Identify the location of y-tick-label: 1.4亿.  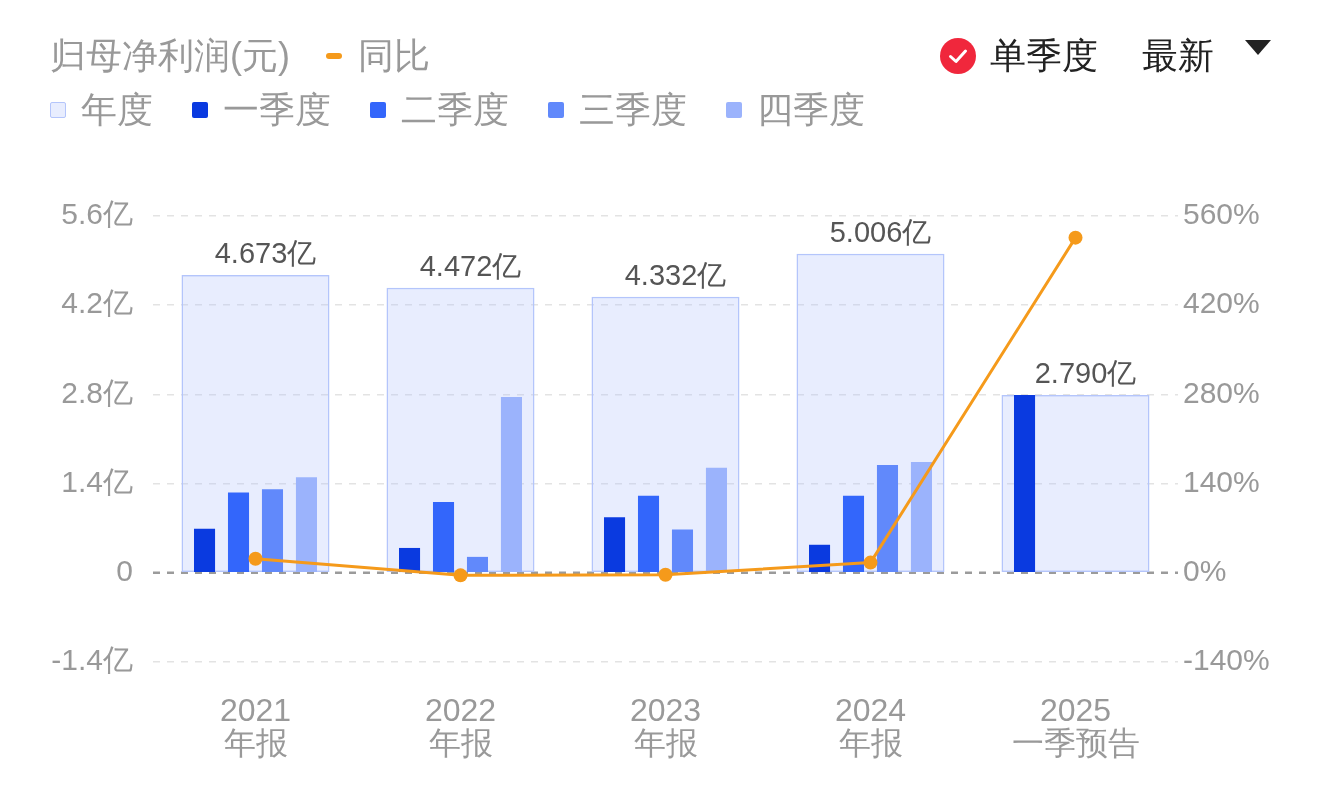
(97, 481).